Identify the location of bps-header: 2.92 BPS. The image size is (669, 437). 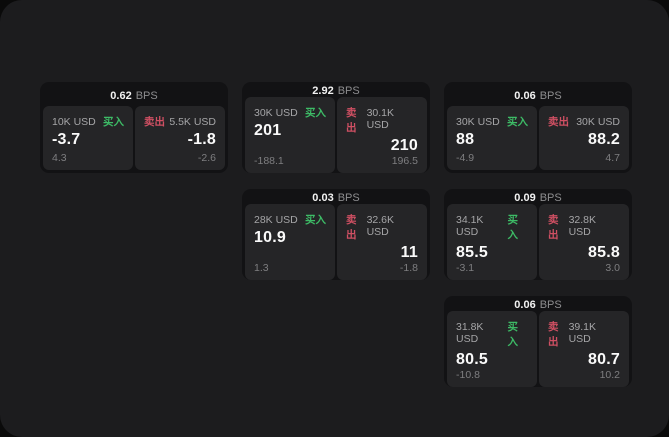
(336, 91).